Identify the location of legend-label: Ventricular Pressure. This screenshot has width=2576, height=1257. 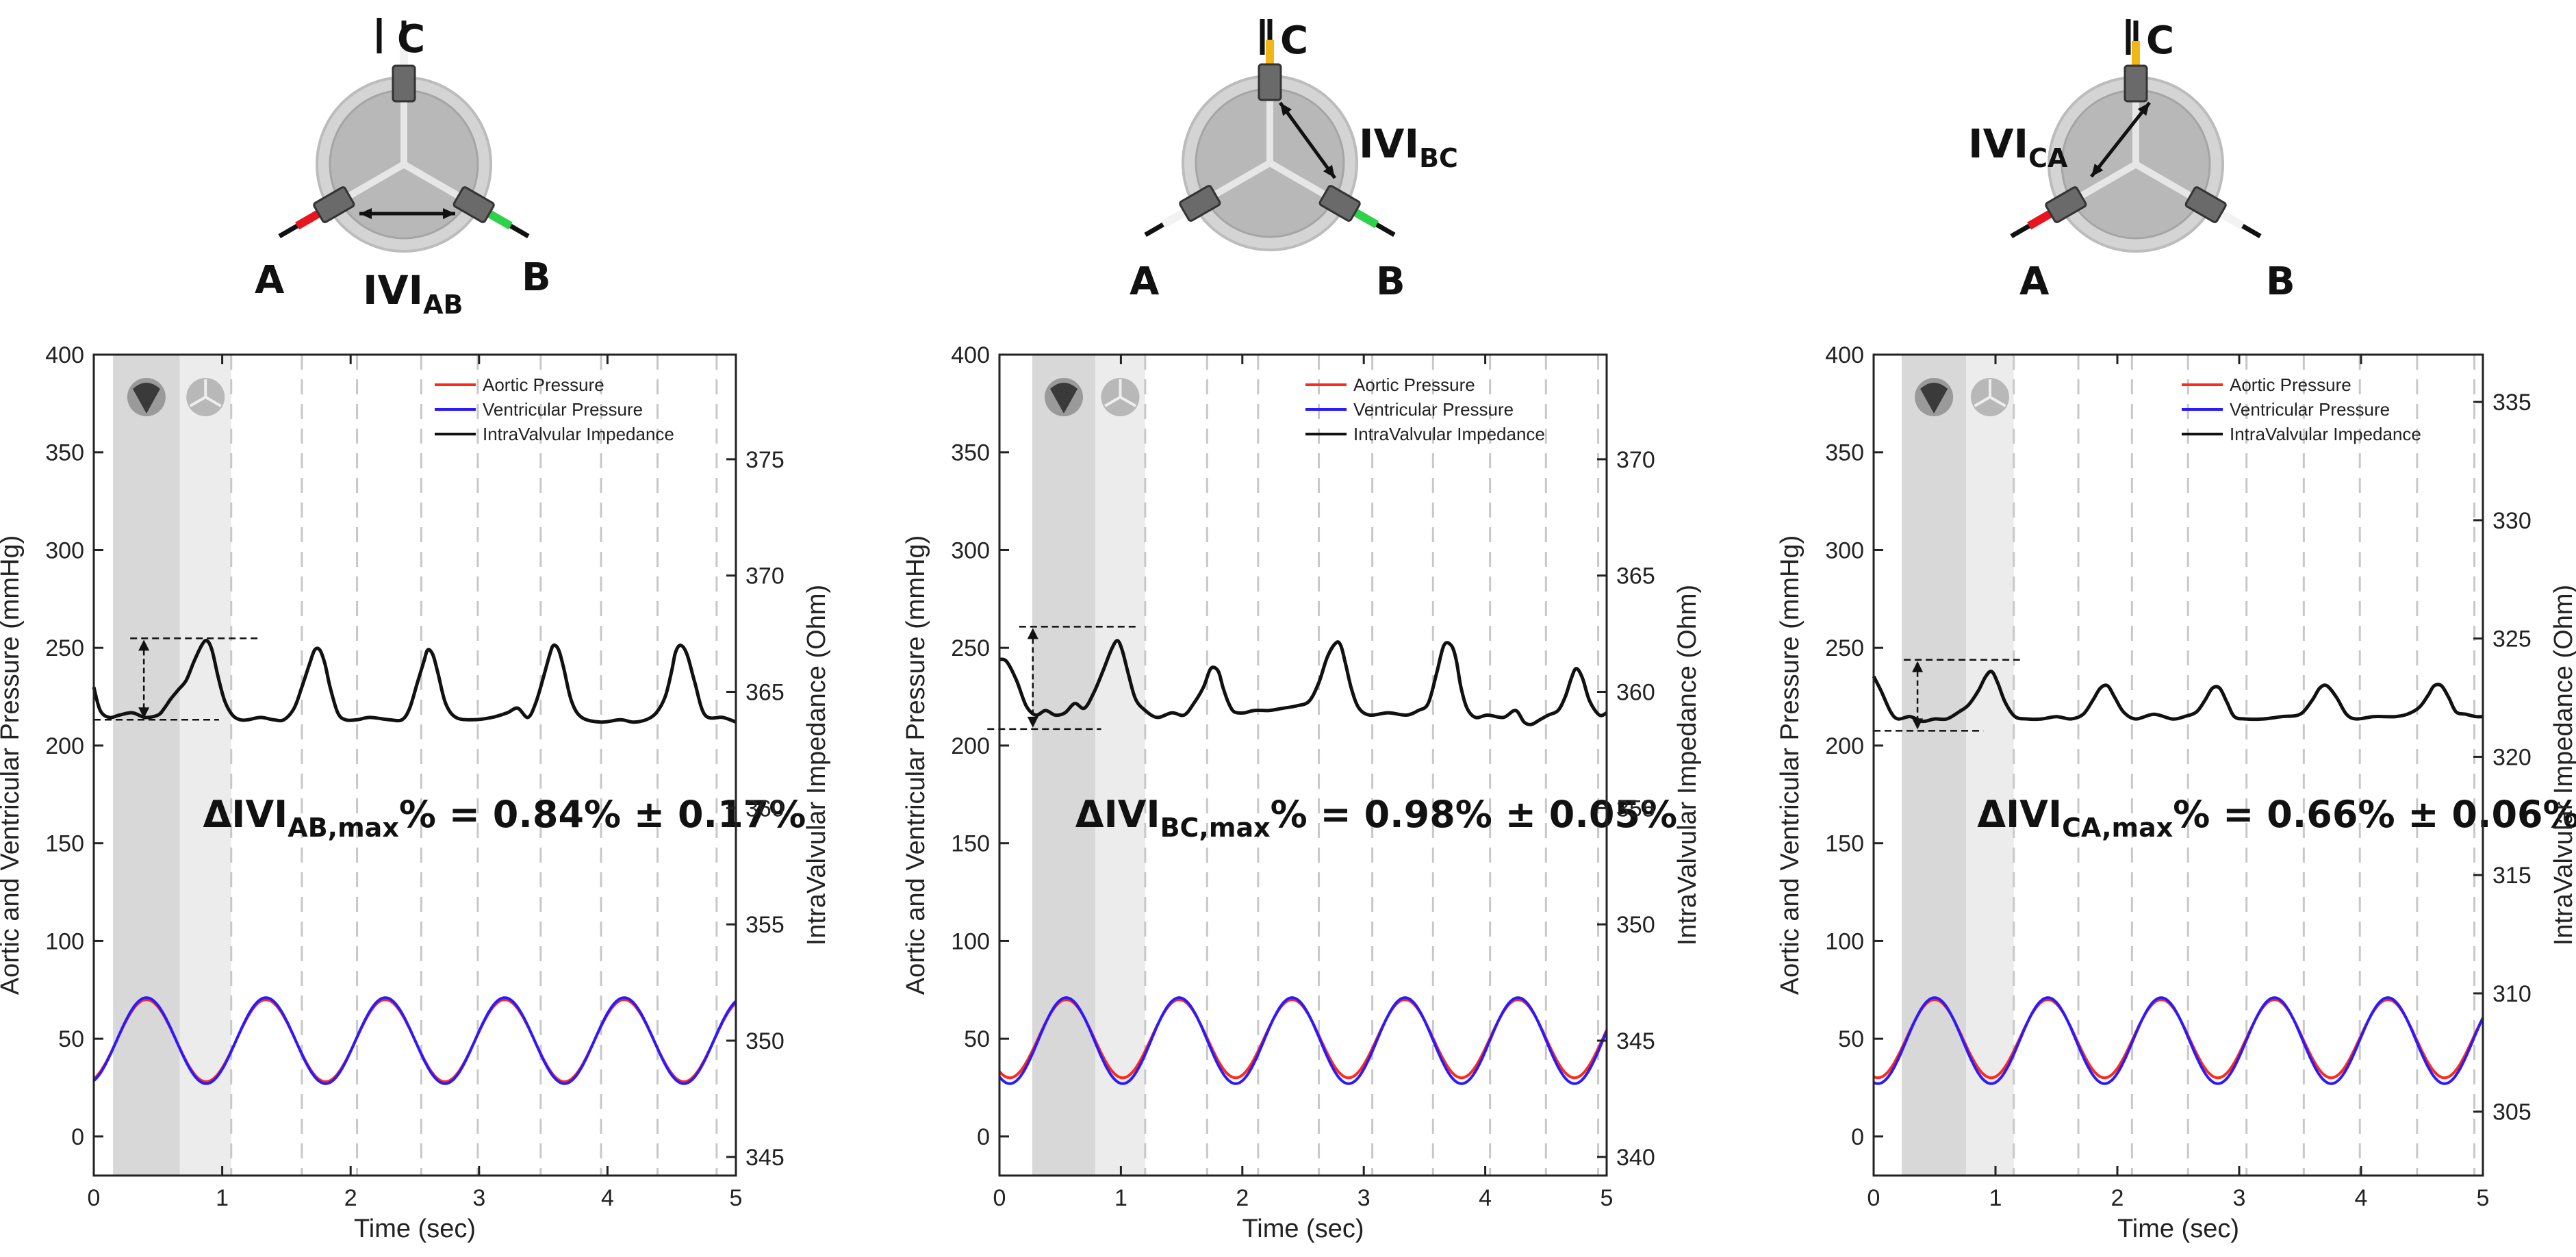
(1433, 409).